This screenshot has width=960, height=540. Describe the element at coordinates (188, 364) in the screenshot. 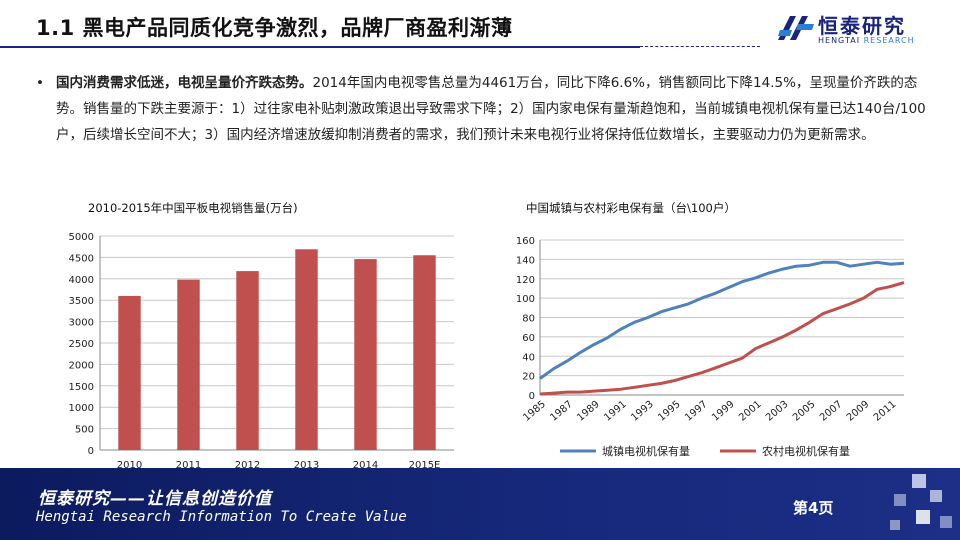

I see `bar-2011` at that location.